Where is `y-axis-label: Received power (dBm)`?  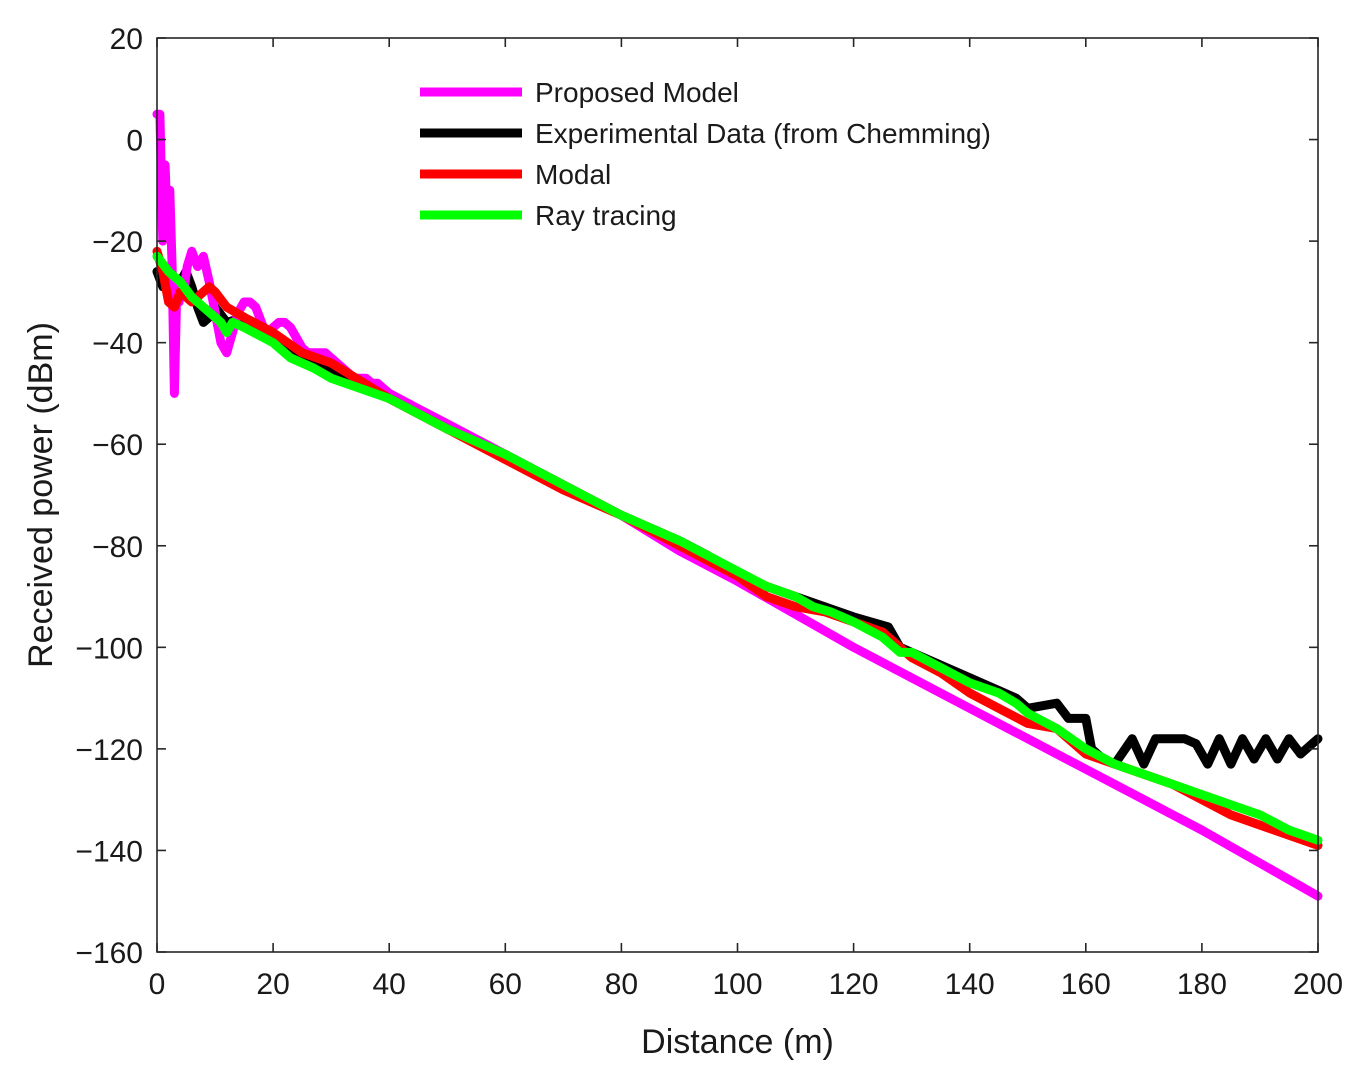
y-axis-label: Received power (dBm) is located at coordinates (41, 495).